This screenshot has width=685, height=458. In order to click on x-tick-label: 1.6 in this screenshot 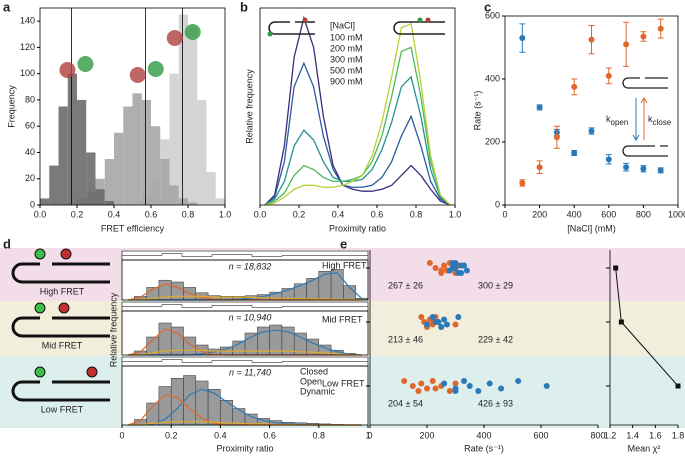, I will do `click(655, 435)`.